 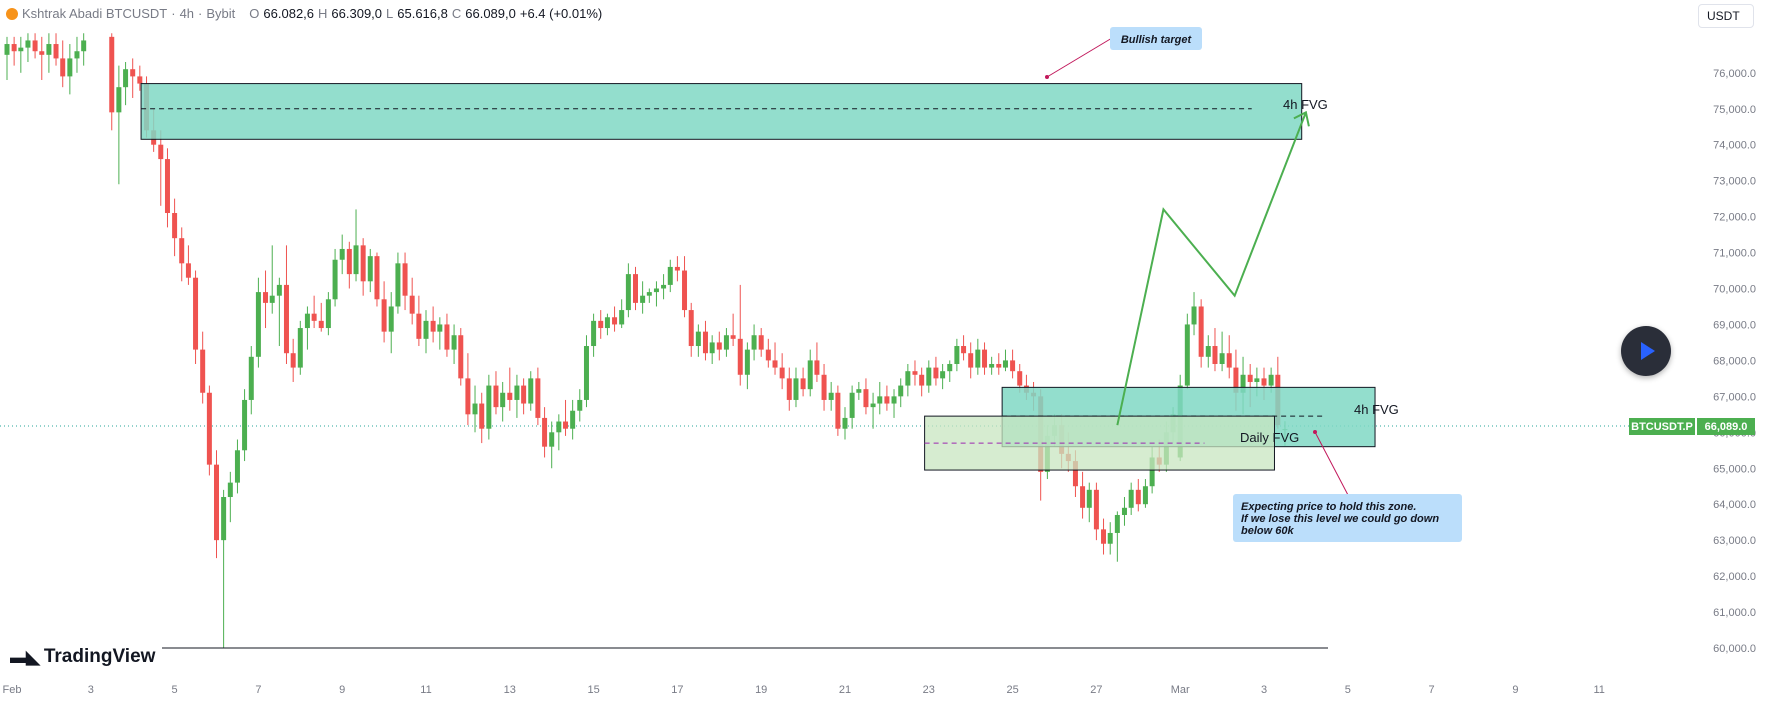 I want to click on change-value: +6.4 (+0.01%), so click(x=561, y=13).